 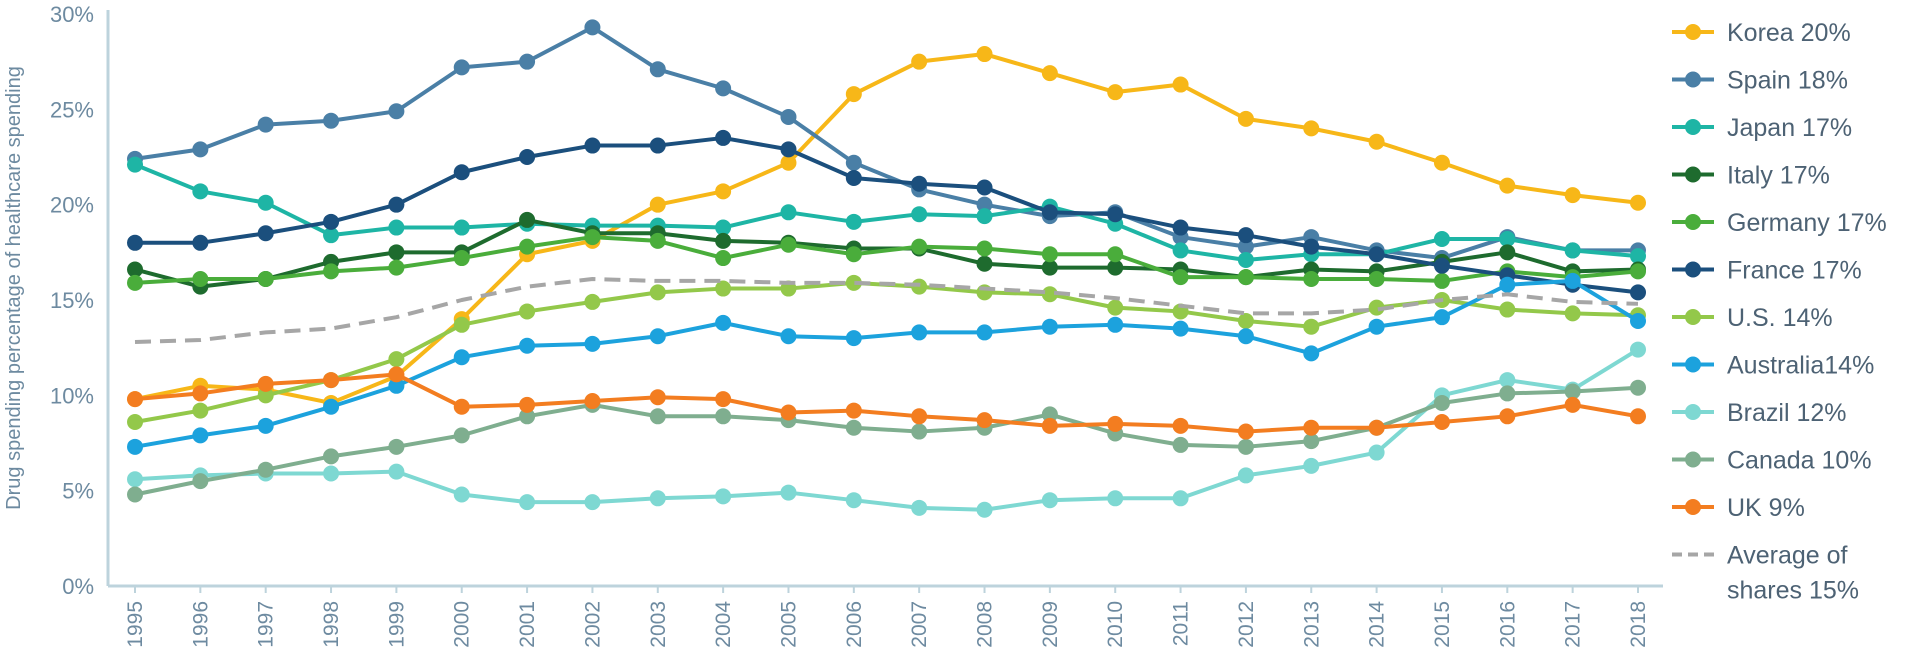 I want to click on x-tick-label: 2009, so click(x=1050, y=624).